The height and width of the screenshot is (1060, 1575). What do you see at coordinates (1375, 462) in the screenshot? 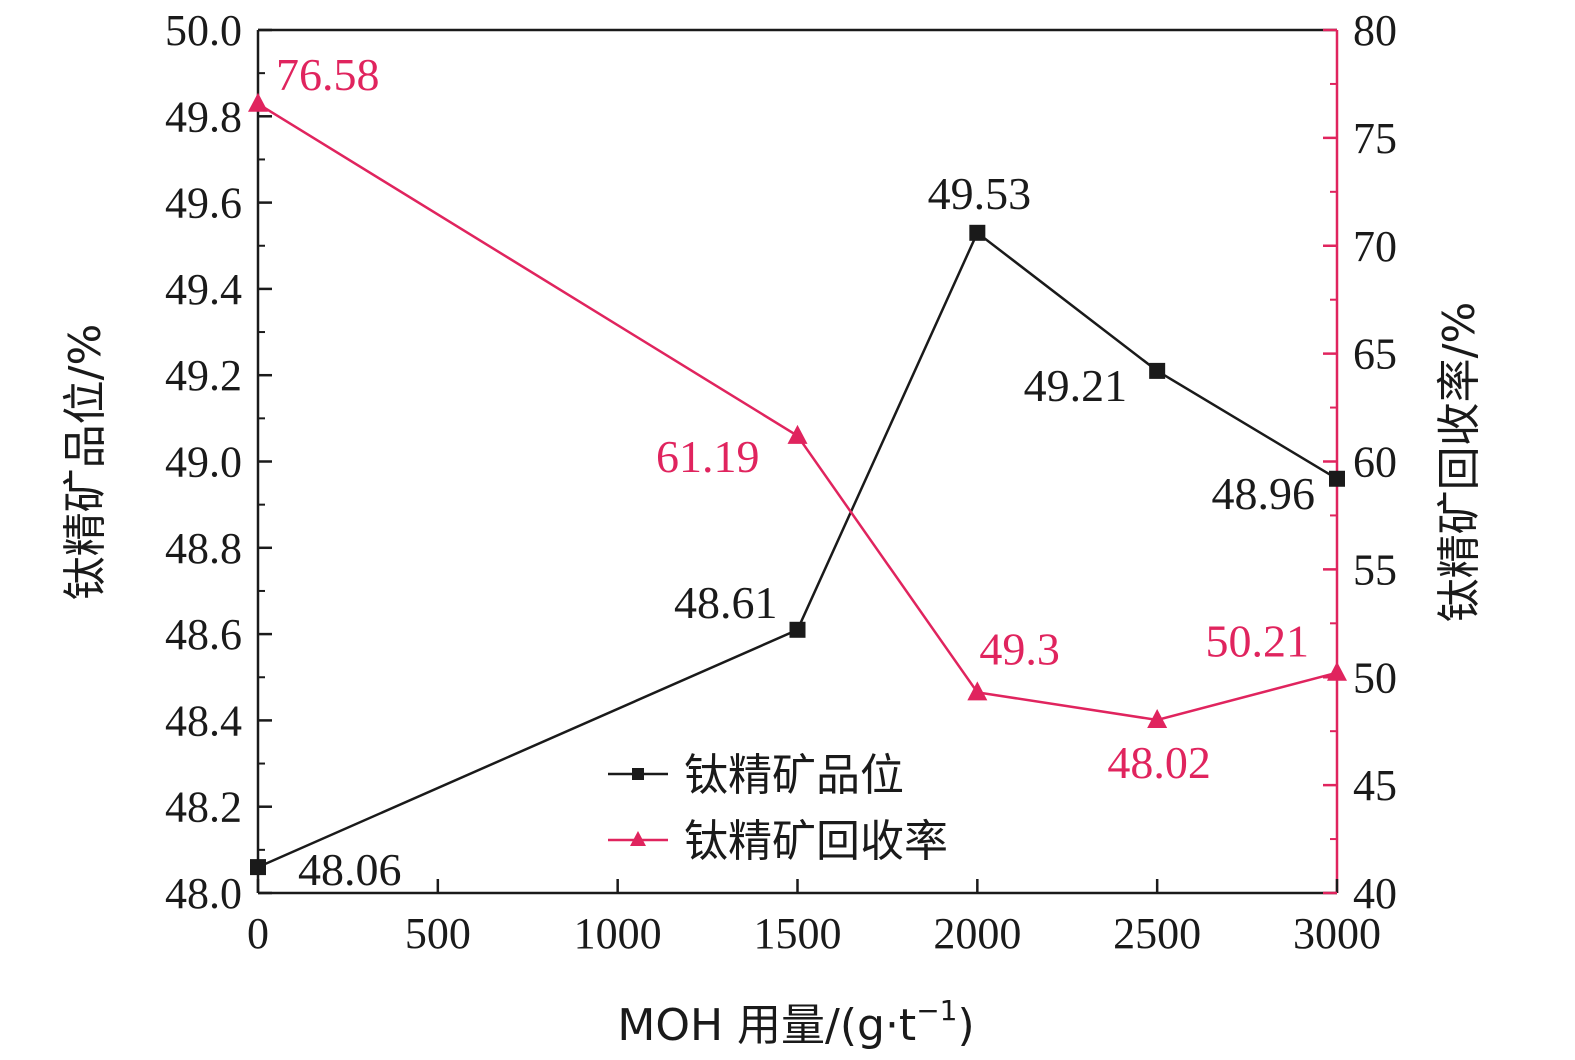
I see `right-y-tick-label: 60` at bounding box center [1375, 462].